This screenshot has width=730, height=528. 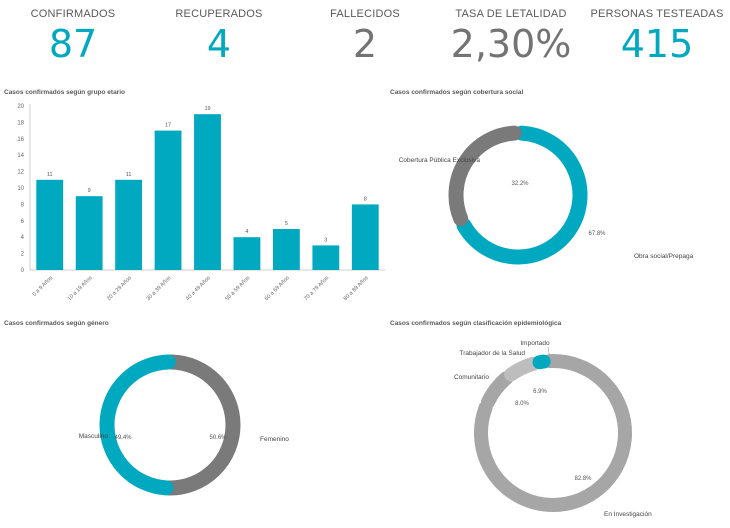 What do you see at coordinates (365, 14) in the screenshot?
I see `kpi-label: FALLECIDOS` at bounding box center [365, 14].